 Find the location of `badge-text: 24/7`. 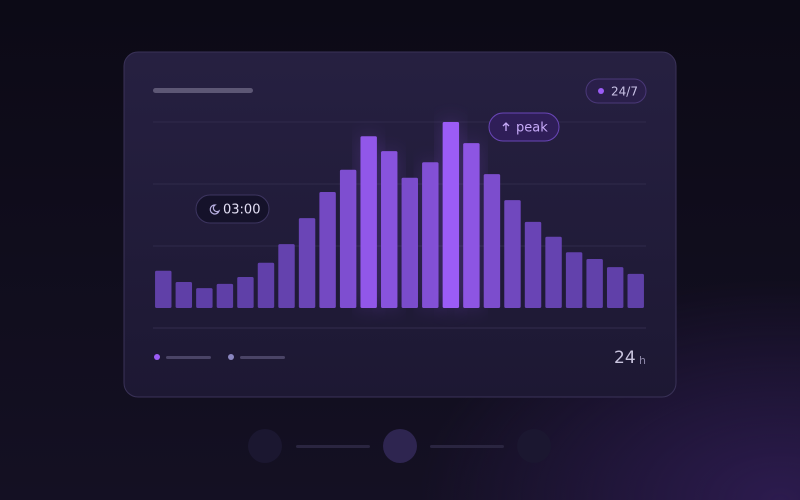

badge-text: 24/7 is located at coordinates (624, 92).